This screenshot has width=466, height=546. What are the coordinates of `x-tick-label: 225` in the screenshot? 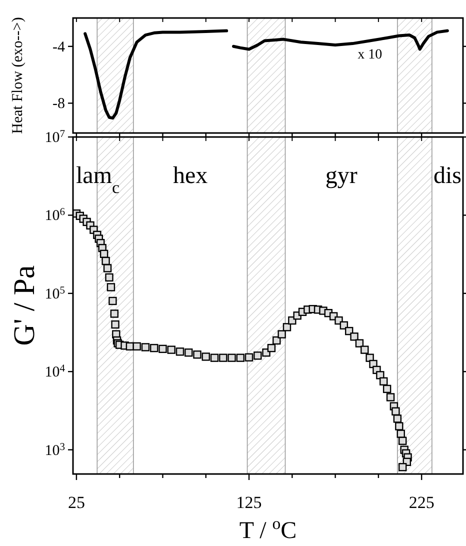 It's located at (421, 502).